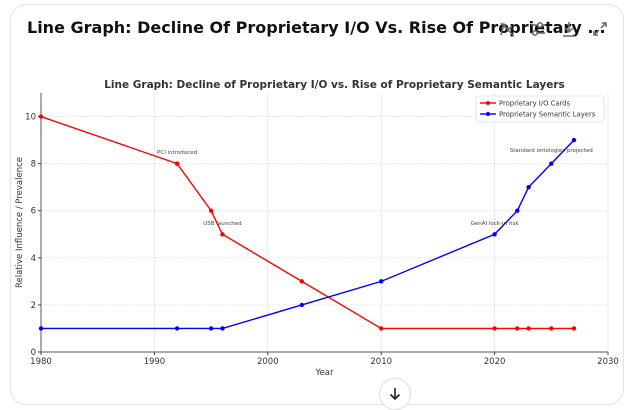 This screenshot has width=626, height=410. I want to click on y-tick-label: 8, so click(33, 165).